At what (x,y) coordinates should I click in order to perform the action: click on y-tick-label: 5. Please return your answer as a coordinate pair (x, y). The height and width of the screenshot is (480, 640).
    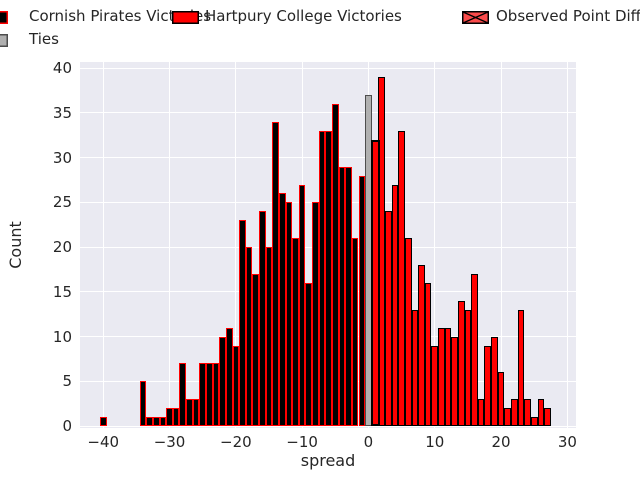
    Looking at the image, I should click on (67, 381).